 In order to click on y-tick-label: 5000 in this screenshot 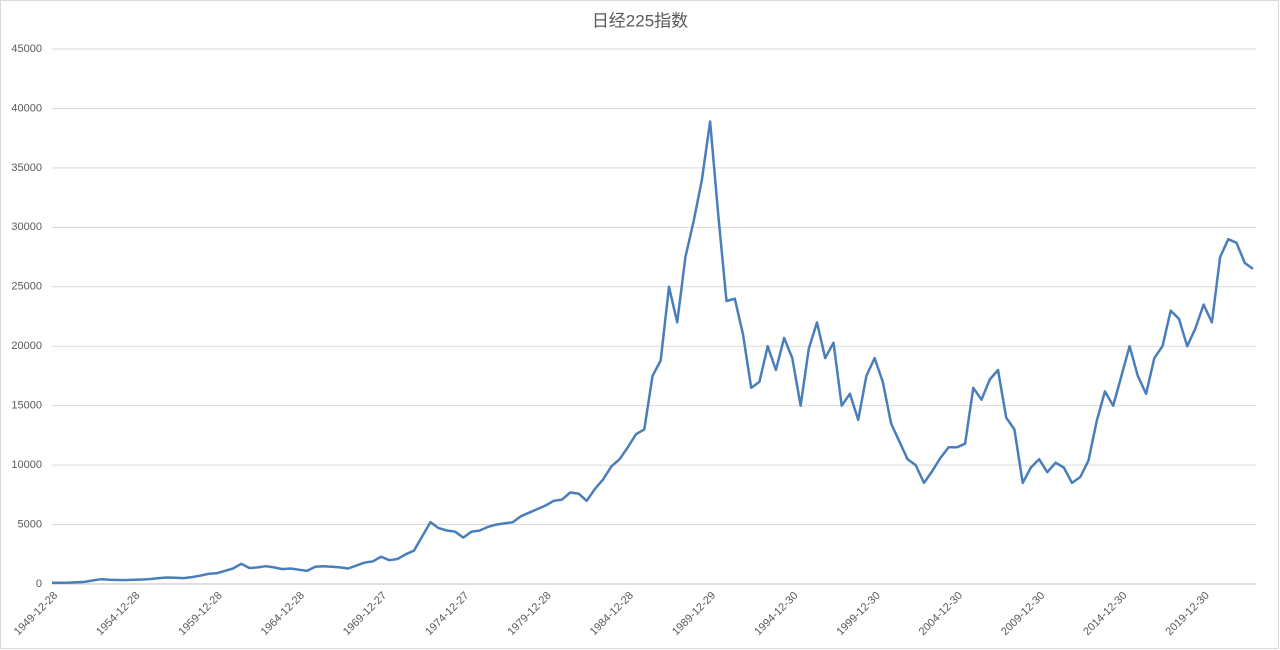, I will do `click(30, 524)`.